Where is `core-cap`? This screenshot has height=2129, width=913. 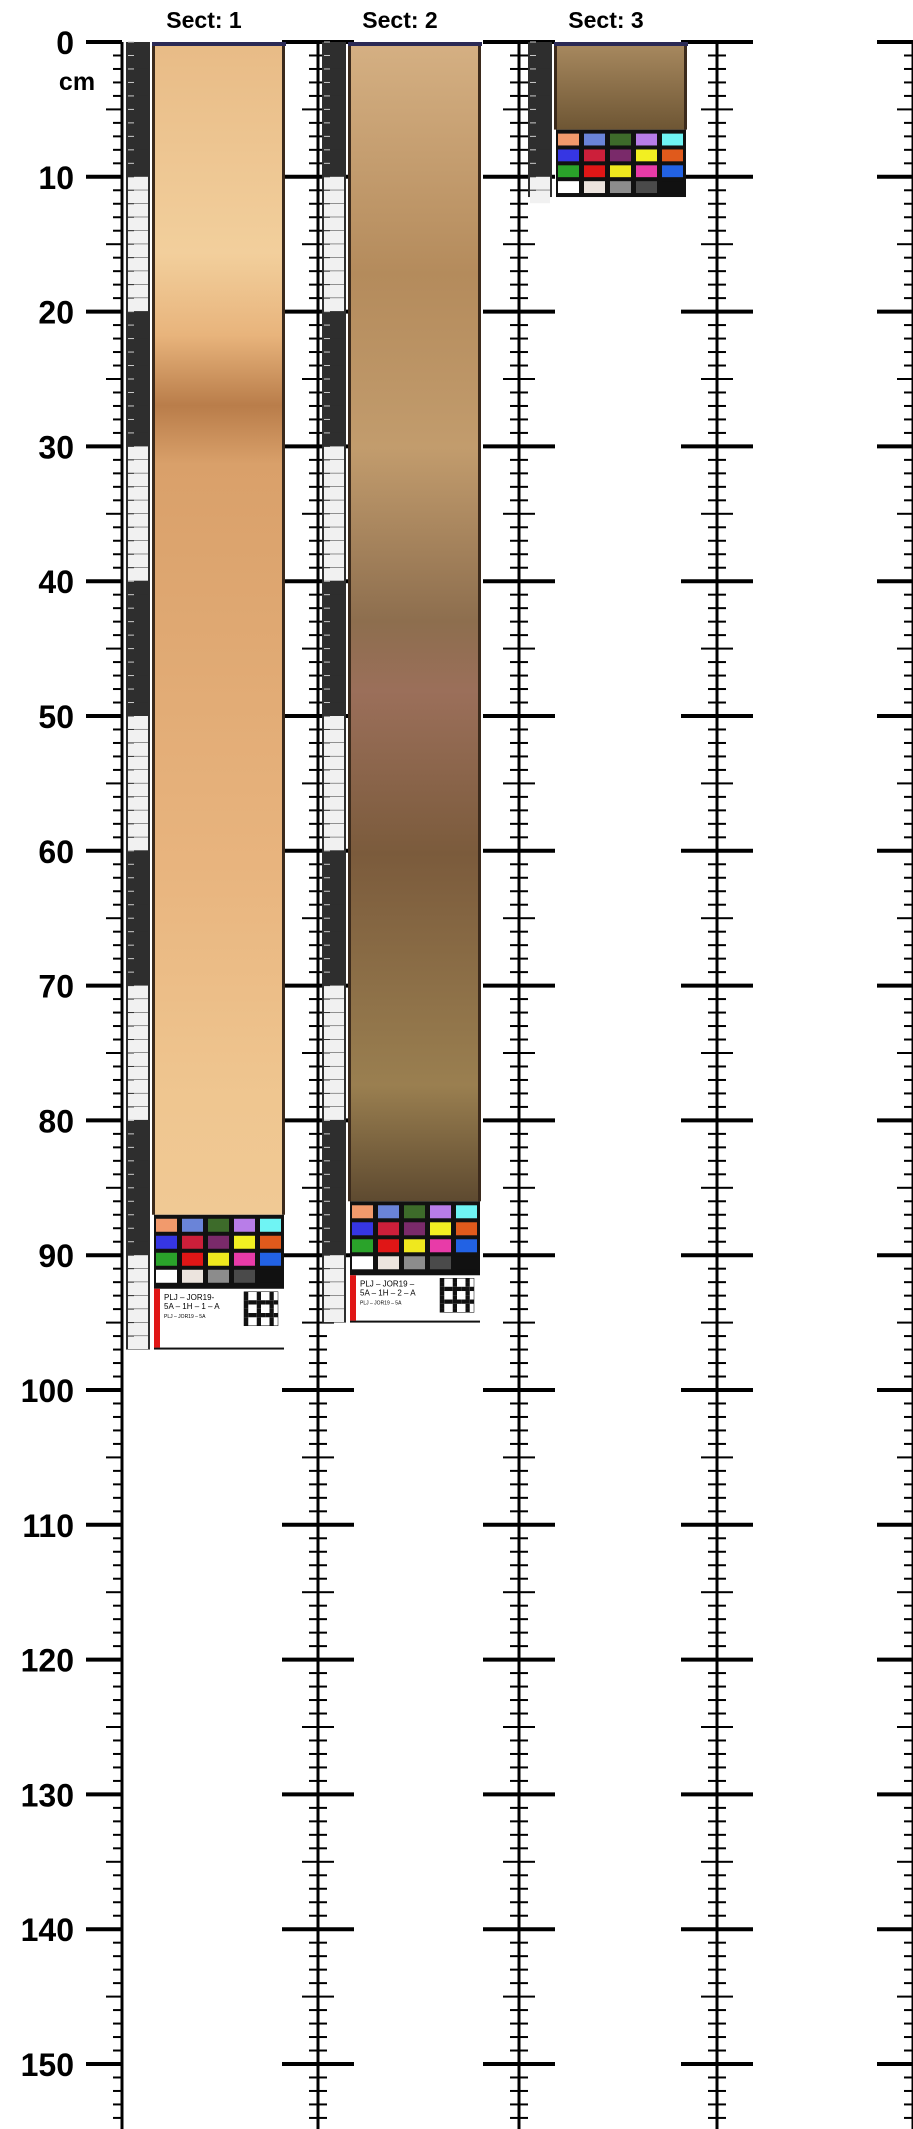
core-cap is located at coordinates (415, 44).